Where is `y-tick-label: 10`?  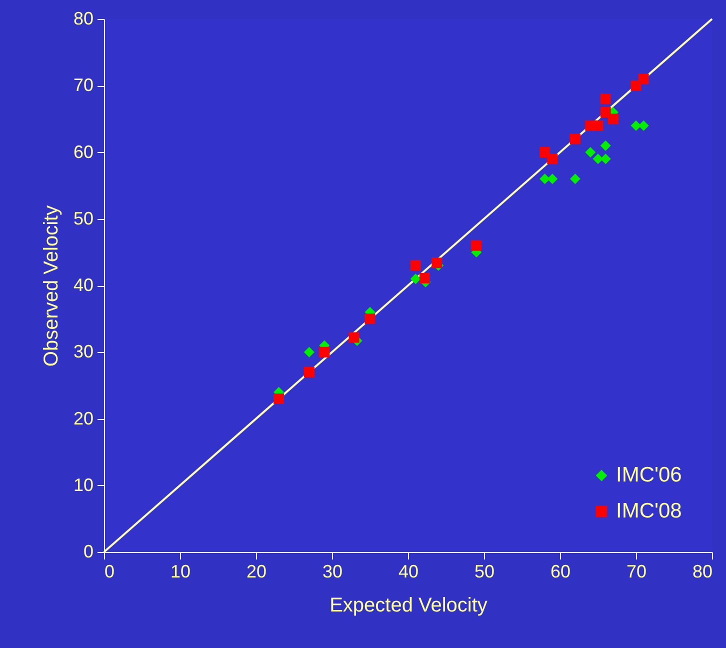
y-tick-label: 10 is located at coordinates (83, 484).